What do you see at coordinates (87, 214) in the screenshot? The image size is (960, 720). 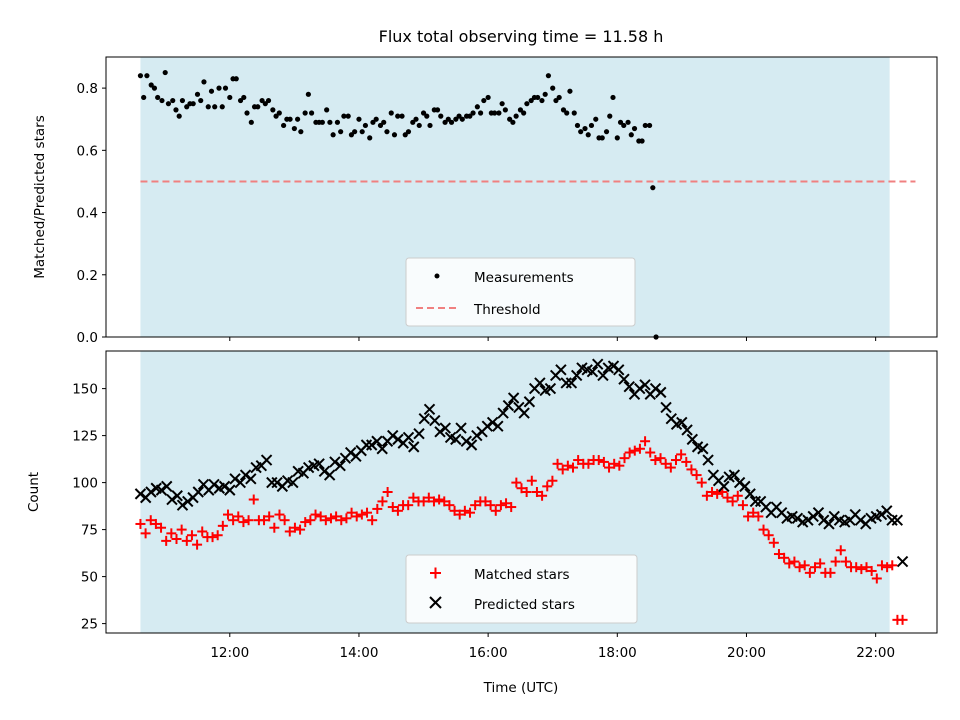 I see `top-ytick-label: 0.4` at bounding box center [87, 214].